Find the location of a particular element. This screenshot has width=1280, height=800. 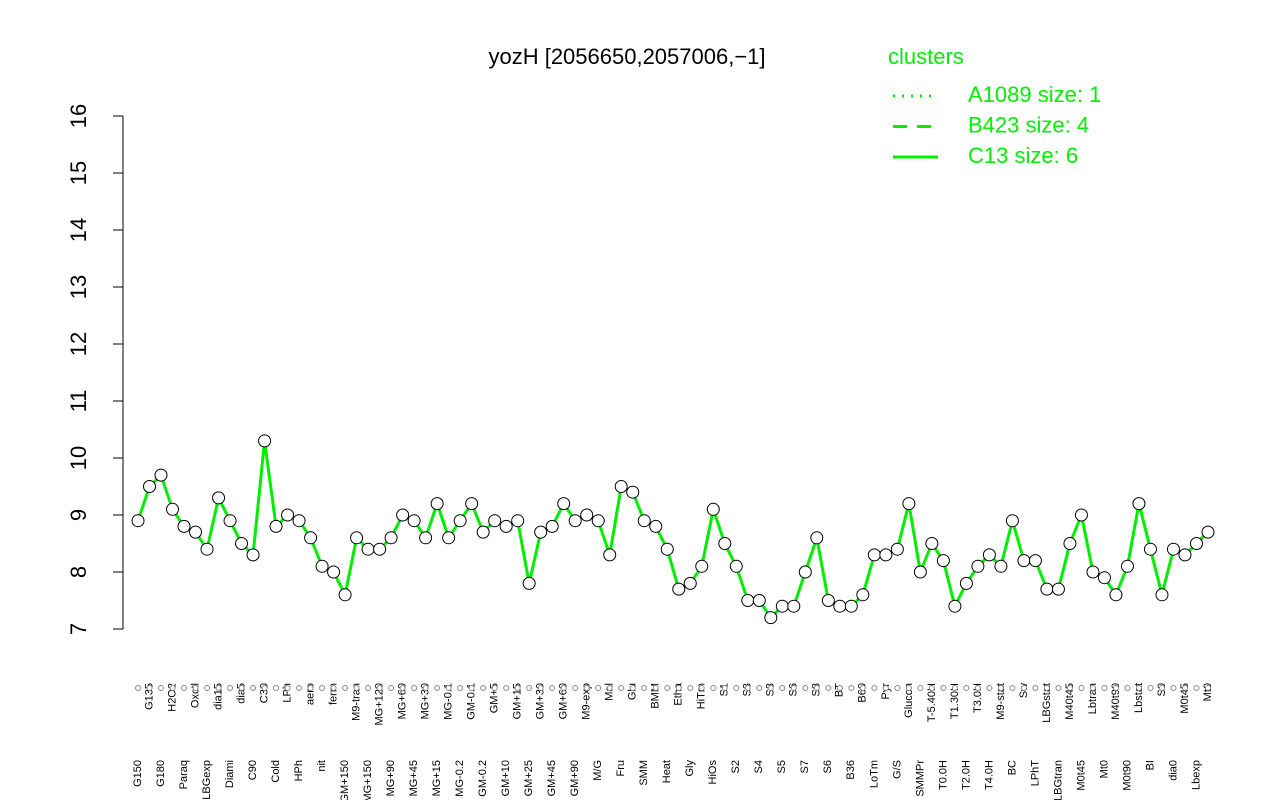

x-tick-label: GM+10 is located at coordinates (506, 778).